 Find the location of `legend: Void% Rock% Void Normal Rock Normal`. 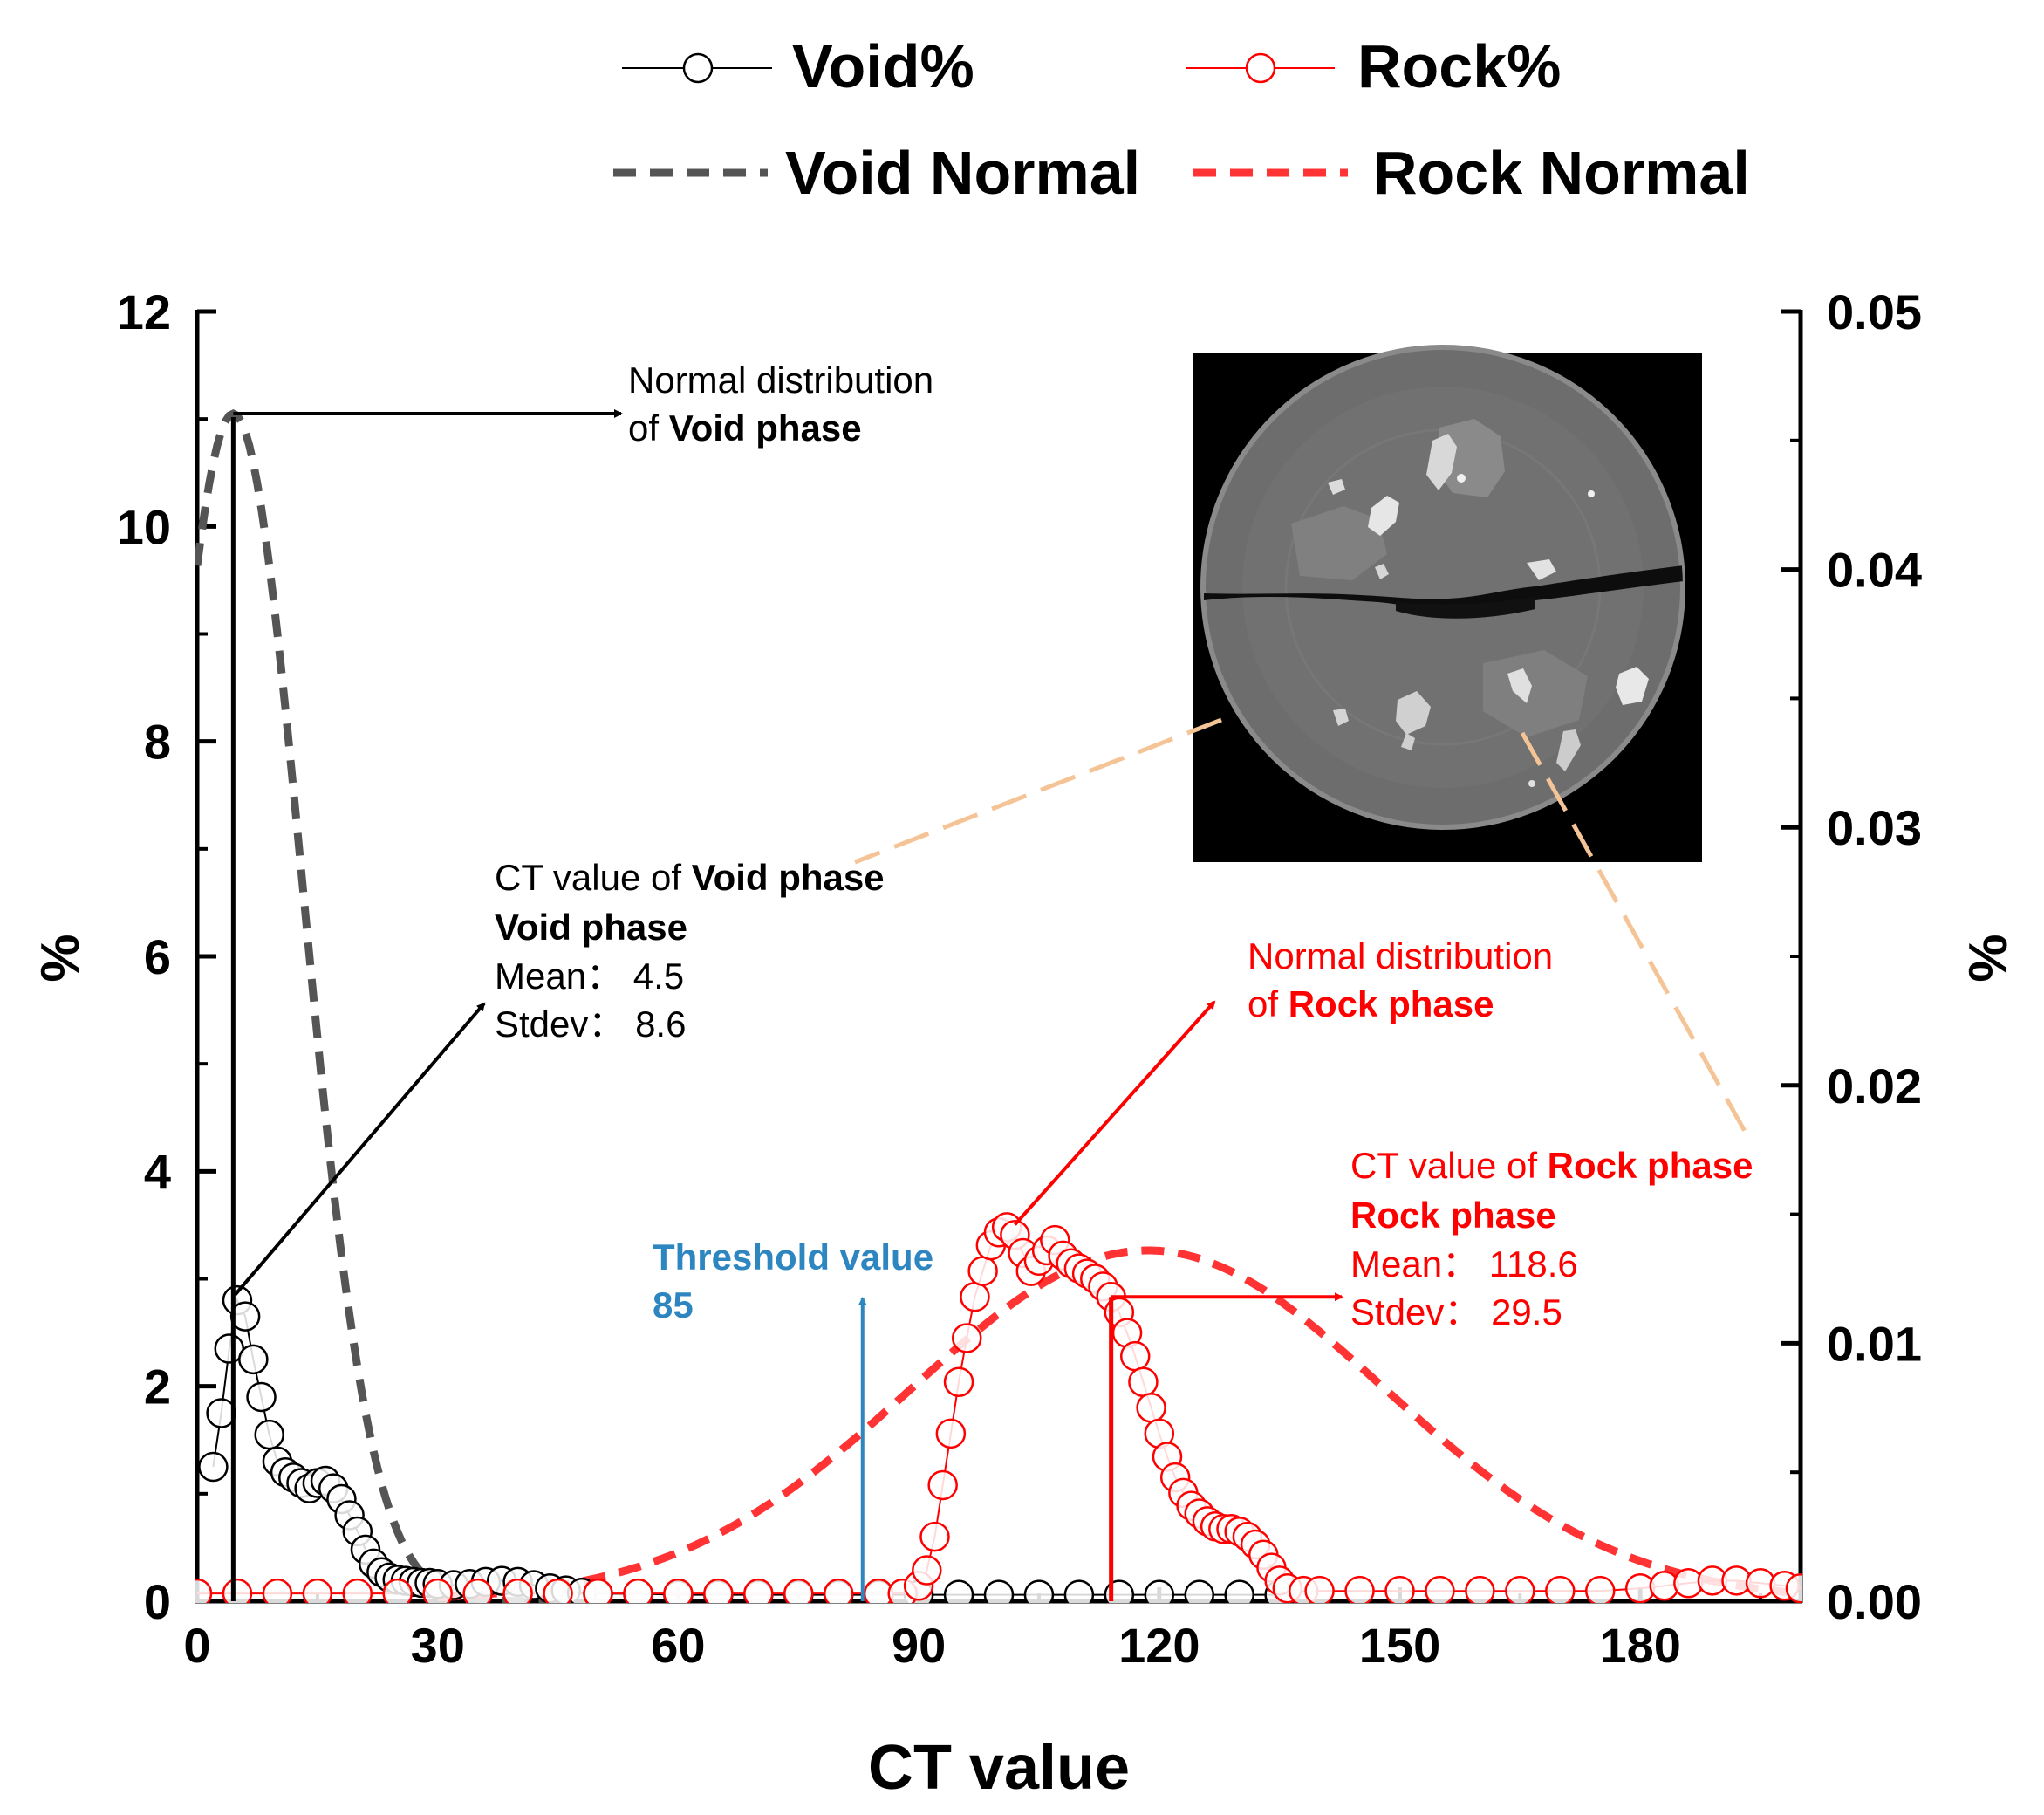

legend: Void% Rock% Void Normal Rock Normal is located at coordinates (1181, 120).